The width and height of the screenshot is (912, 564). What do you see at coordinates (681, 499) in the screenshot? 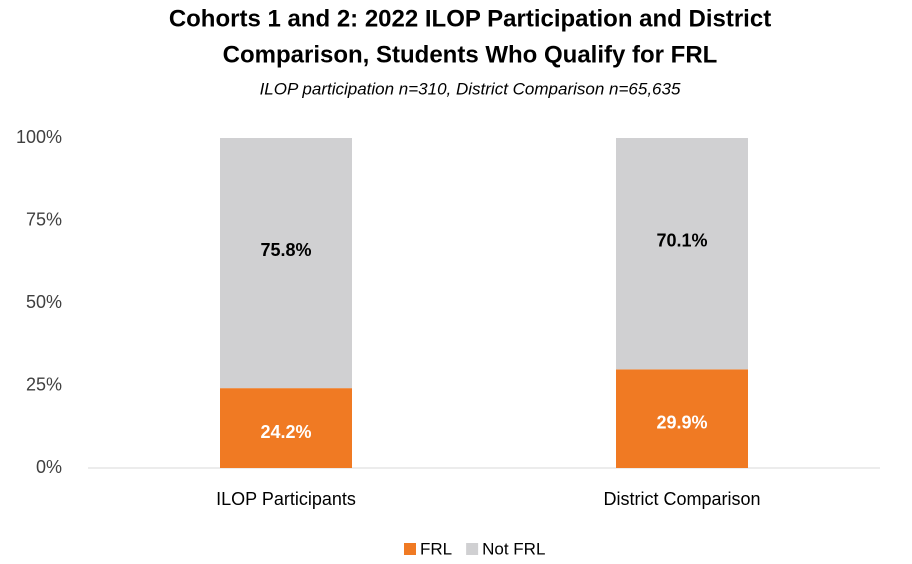
I see `x-tick-label: District Comparison` at bounding box center [681, 499].